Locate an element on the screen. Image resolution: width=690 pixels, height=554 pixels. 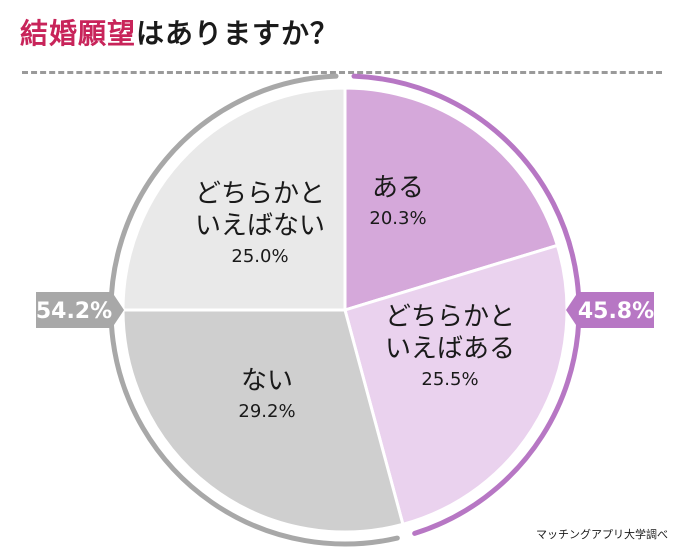
group-total-label-right: 45.8% is located at coordinates (616, 311).